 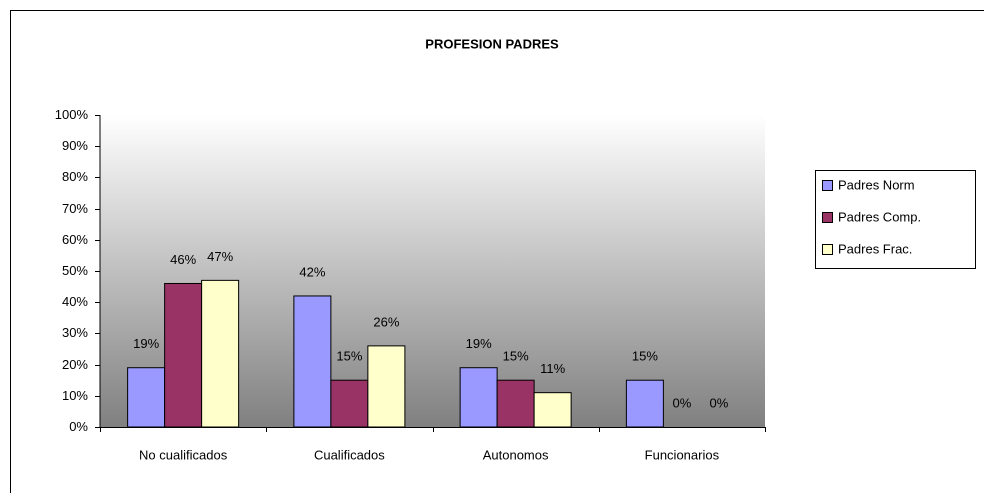 I want to click on y-tick-label: 90%, so click(x=75, y=145).